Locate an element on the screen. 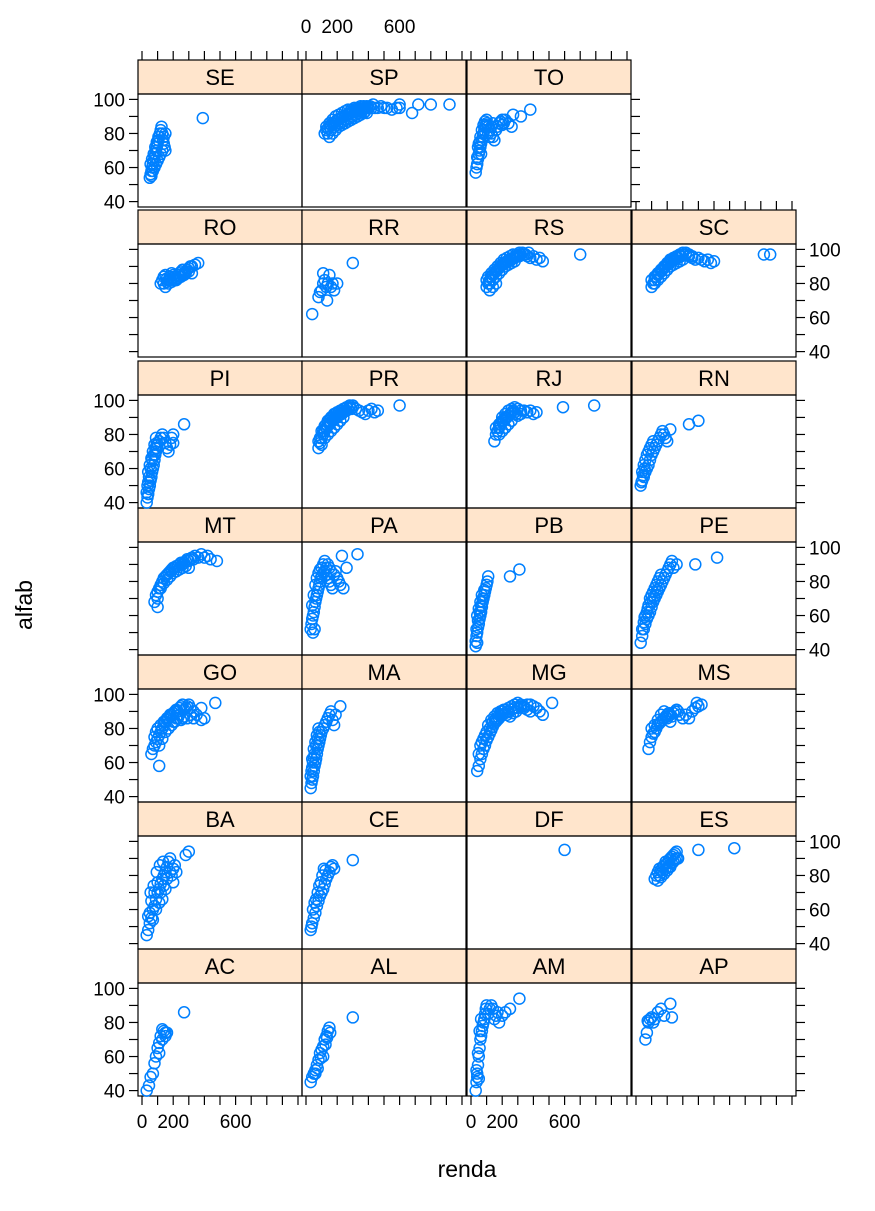 The height and width of the screenshot is (1211, 875). y-axis-row-6-right is located at coordinates (635, 150).